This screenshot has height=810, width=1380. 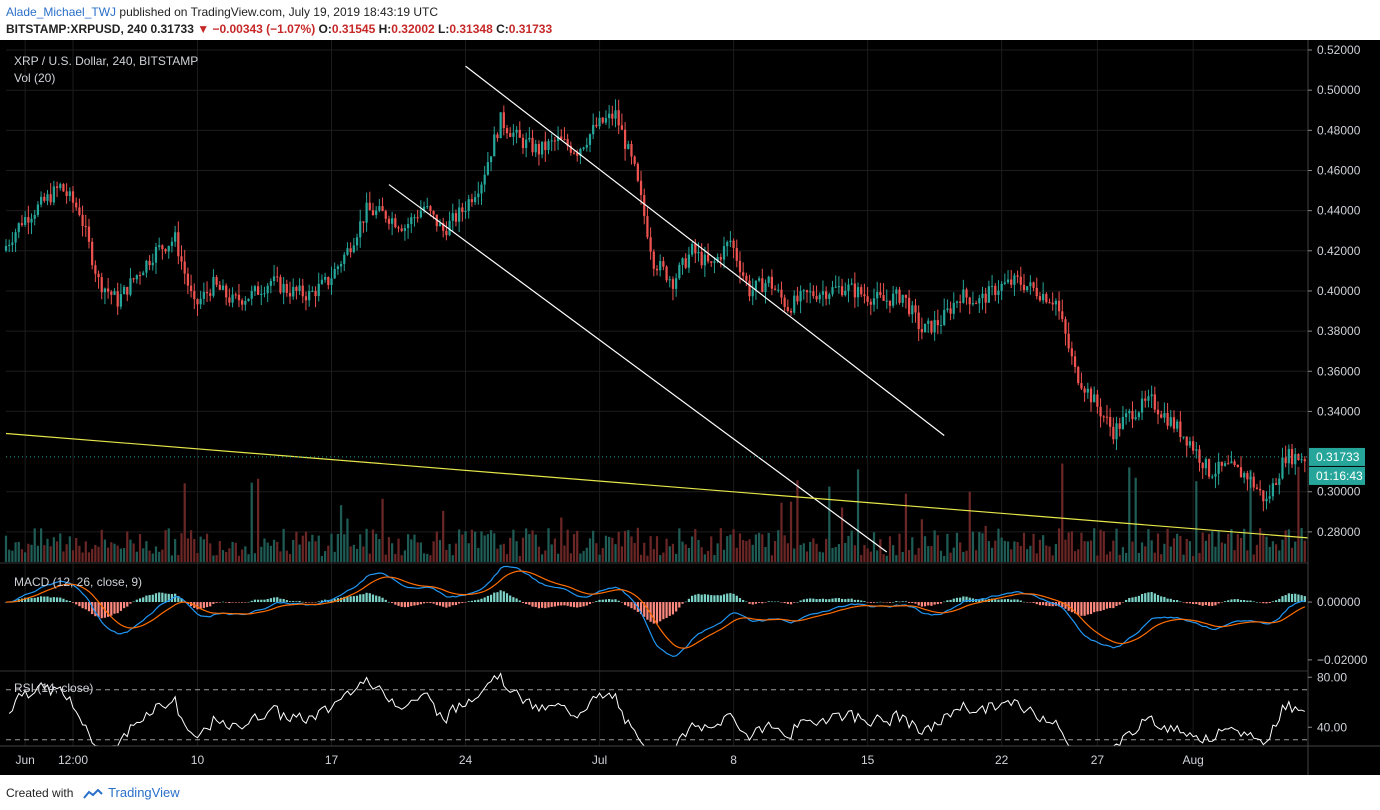 What do you see at coordinates (1339, 211) in the screenshot?
I see `price-tick-label: 0.44000` at bounding box center [1339, 211].